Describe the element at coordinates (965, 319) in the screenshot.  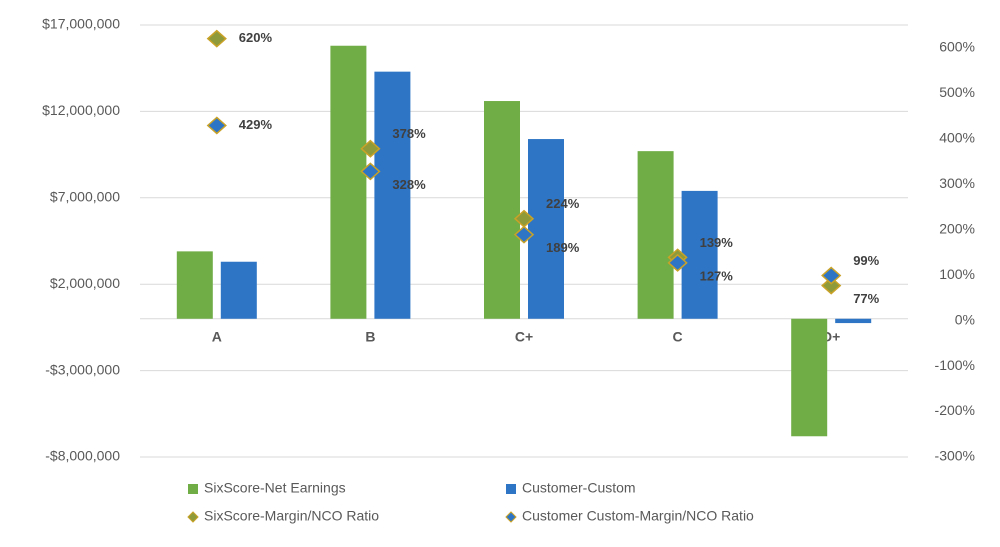
I see `y2-tick-label: 0%` at that location.